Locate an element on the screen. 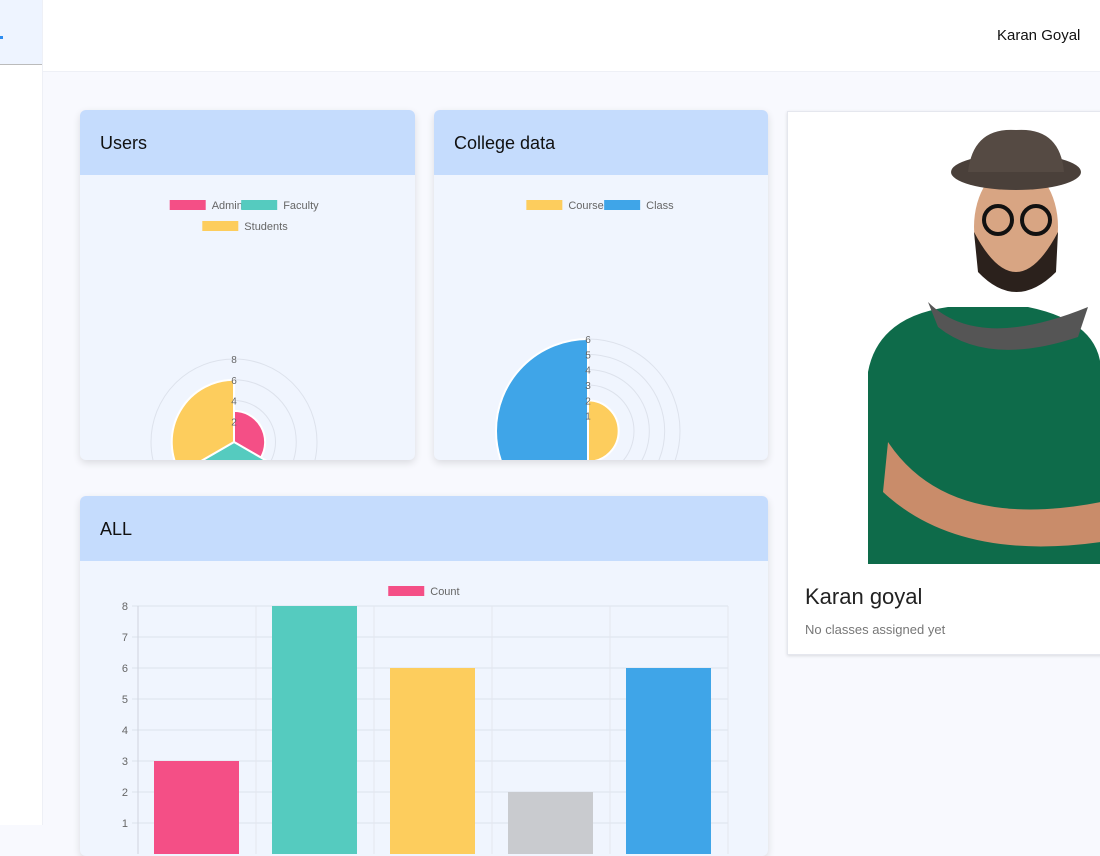 Image resolution: width=1100 pixels, height=856 pixels. radial-gridline is located at coordinates (234, 409).